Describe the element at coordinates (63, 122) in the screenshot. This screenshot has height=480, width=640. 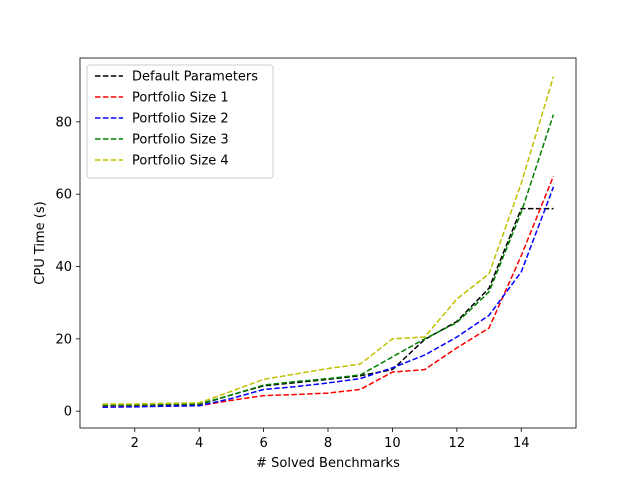
I see `y-tick-label: 80` at that location.